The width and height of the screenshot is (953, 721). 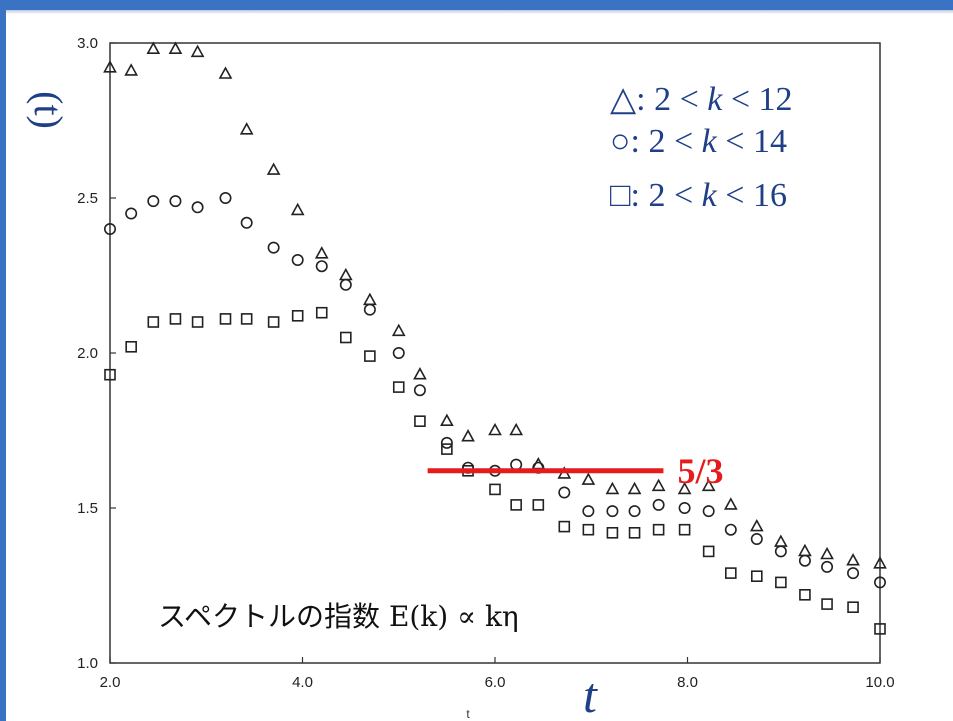 What do you see at coordinates (110, 682) in the screenshot?
I see `x-tick-label: 2.0` at bounding box center [110, 682].